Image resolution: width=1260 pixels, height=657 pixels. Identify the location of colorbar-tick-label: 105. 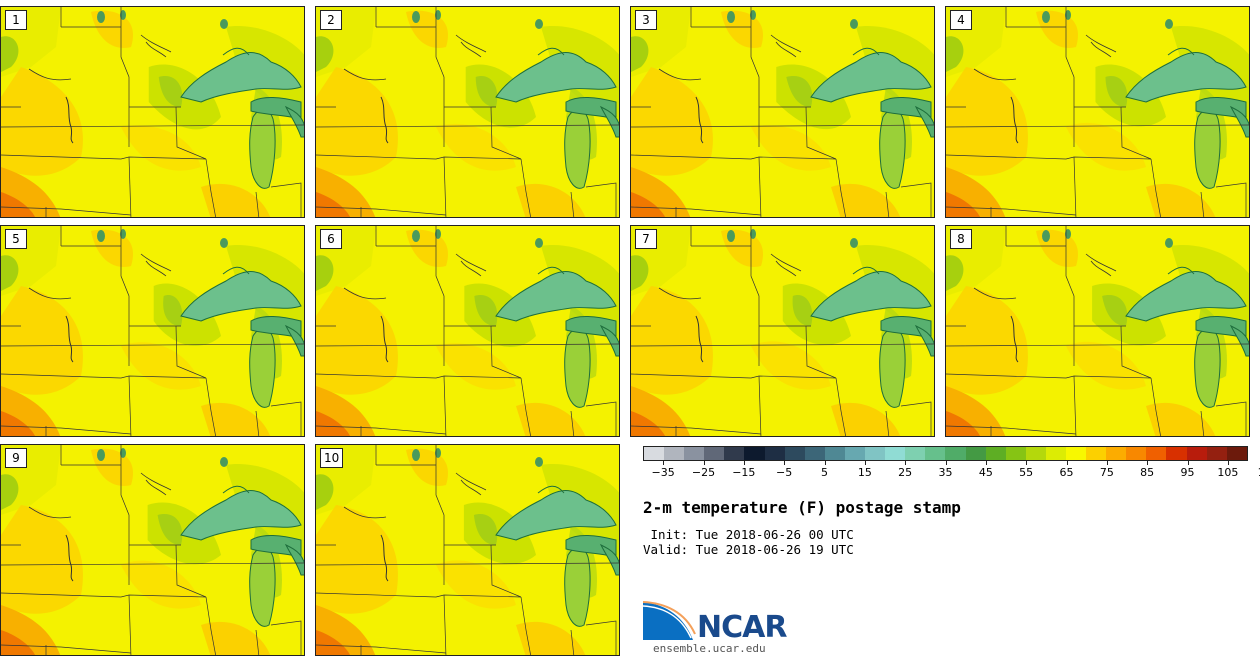
(1228, 472).